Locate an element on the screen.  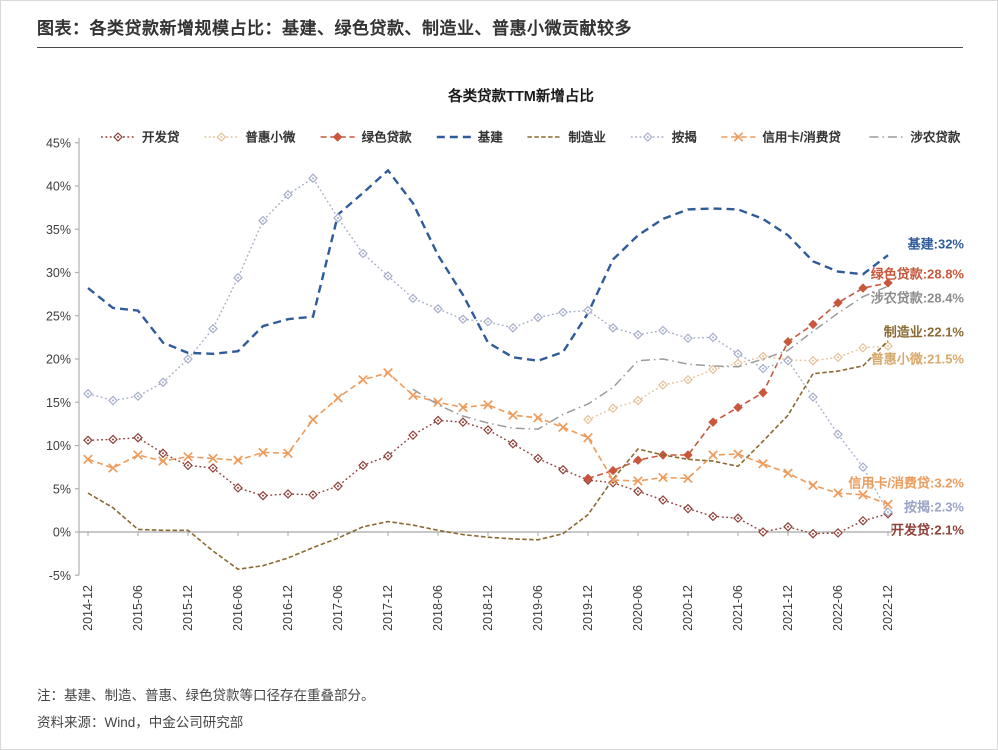
chart-title: 各类贷款TTM新增占比 is located at coordinates (520, 96).